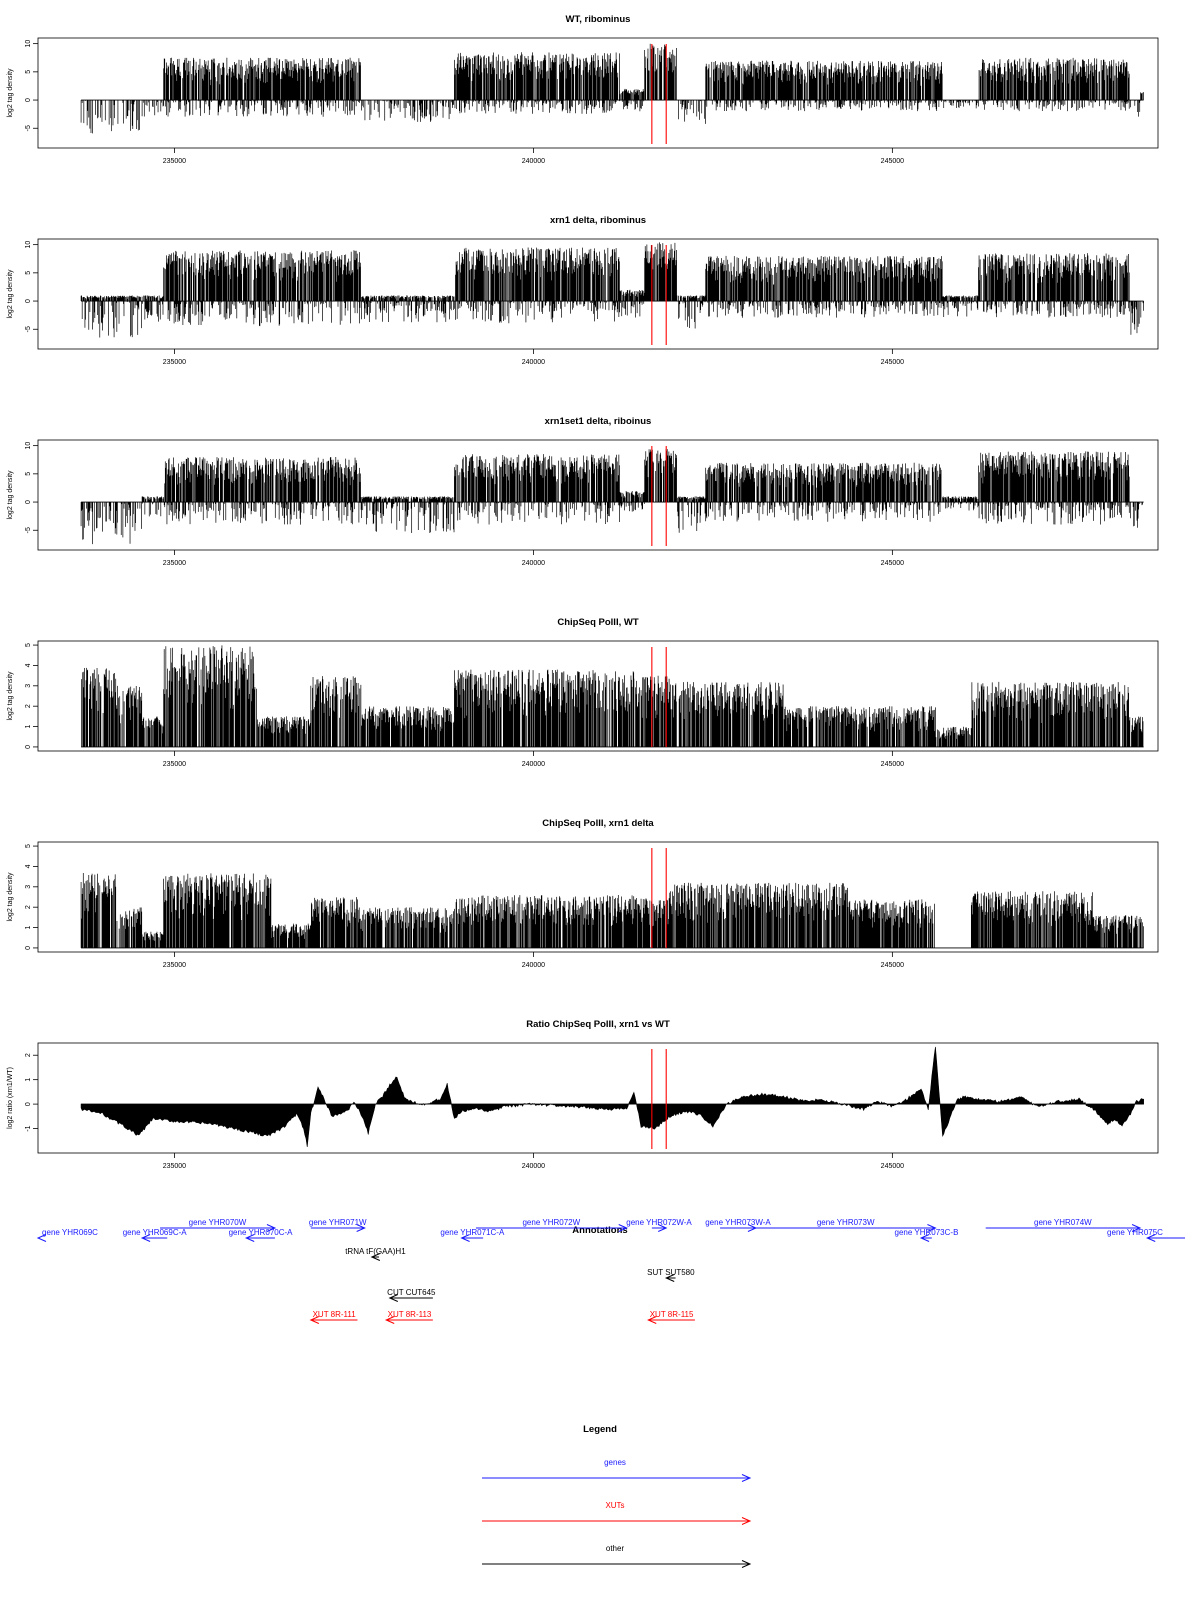 The width and height of the screenshot is (1200, 1600). I want to click on legend-entry: other, so click(617, 1556).